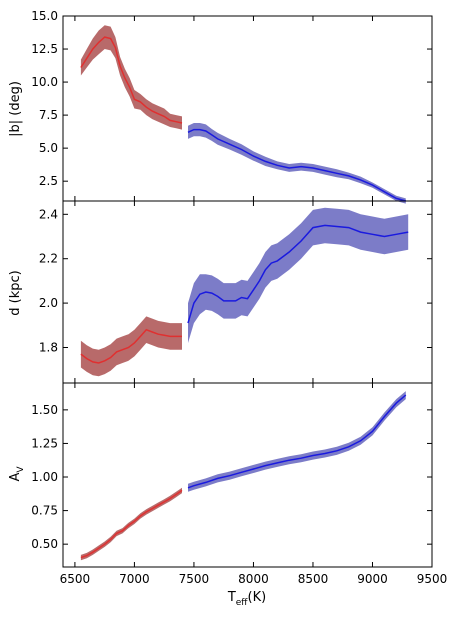 Image resolution: width=463 pixels, height=618 pixels. I want to click on y-axis-label-extinction: AV, so click(17, 474).